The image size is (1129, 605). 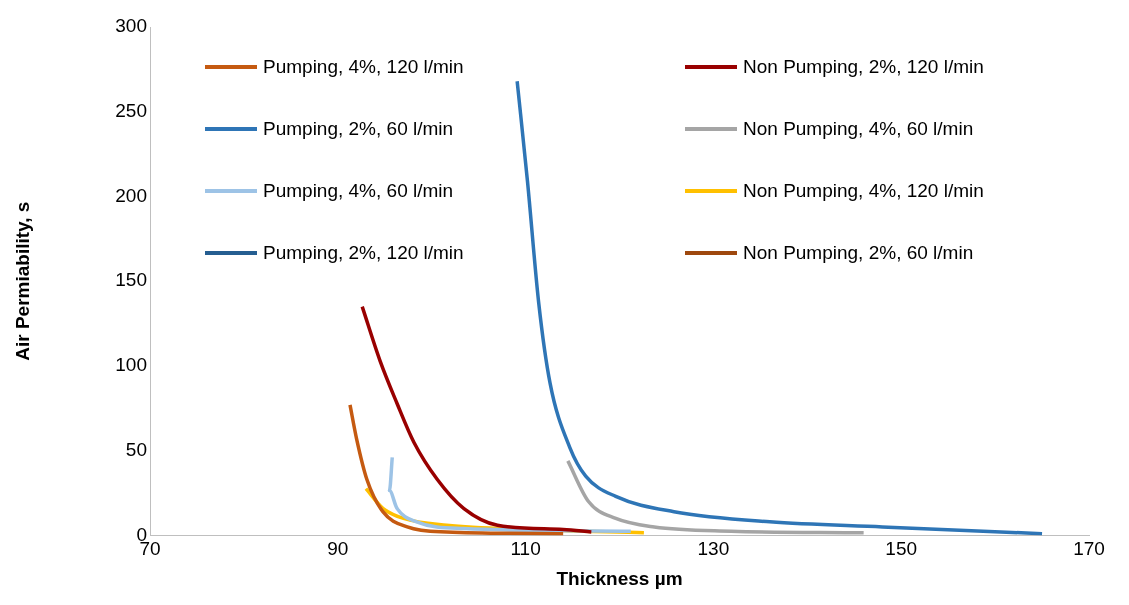 I want to click on y-tick-label: 100, so click(x=131, y=365).